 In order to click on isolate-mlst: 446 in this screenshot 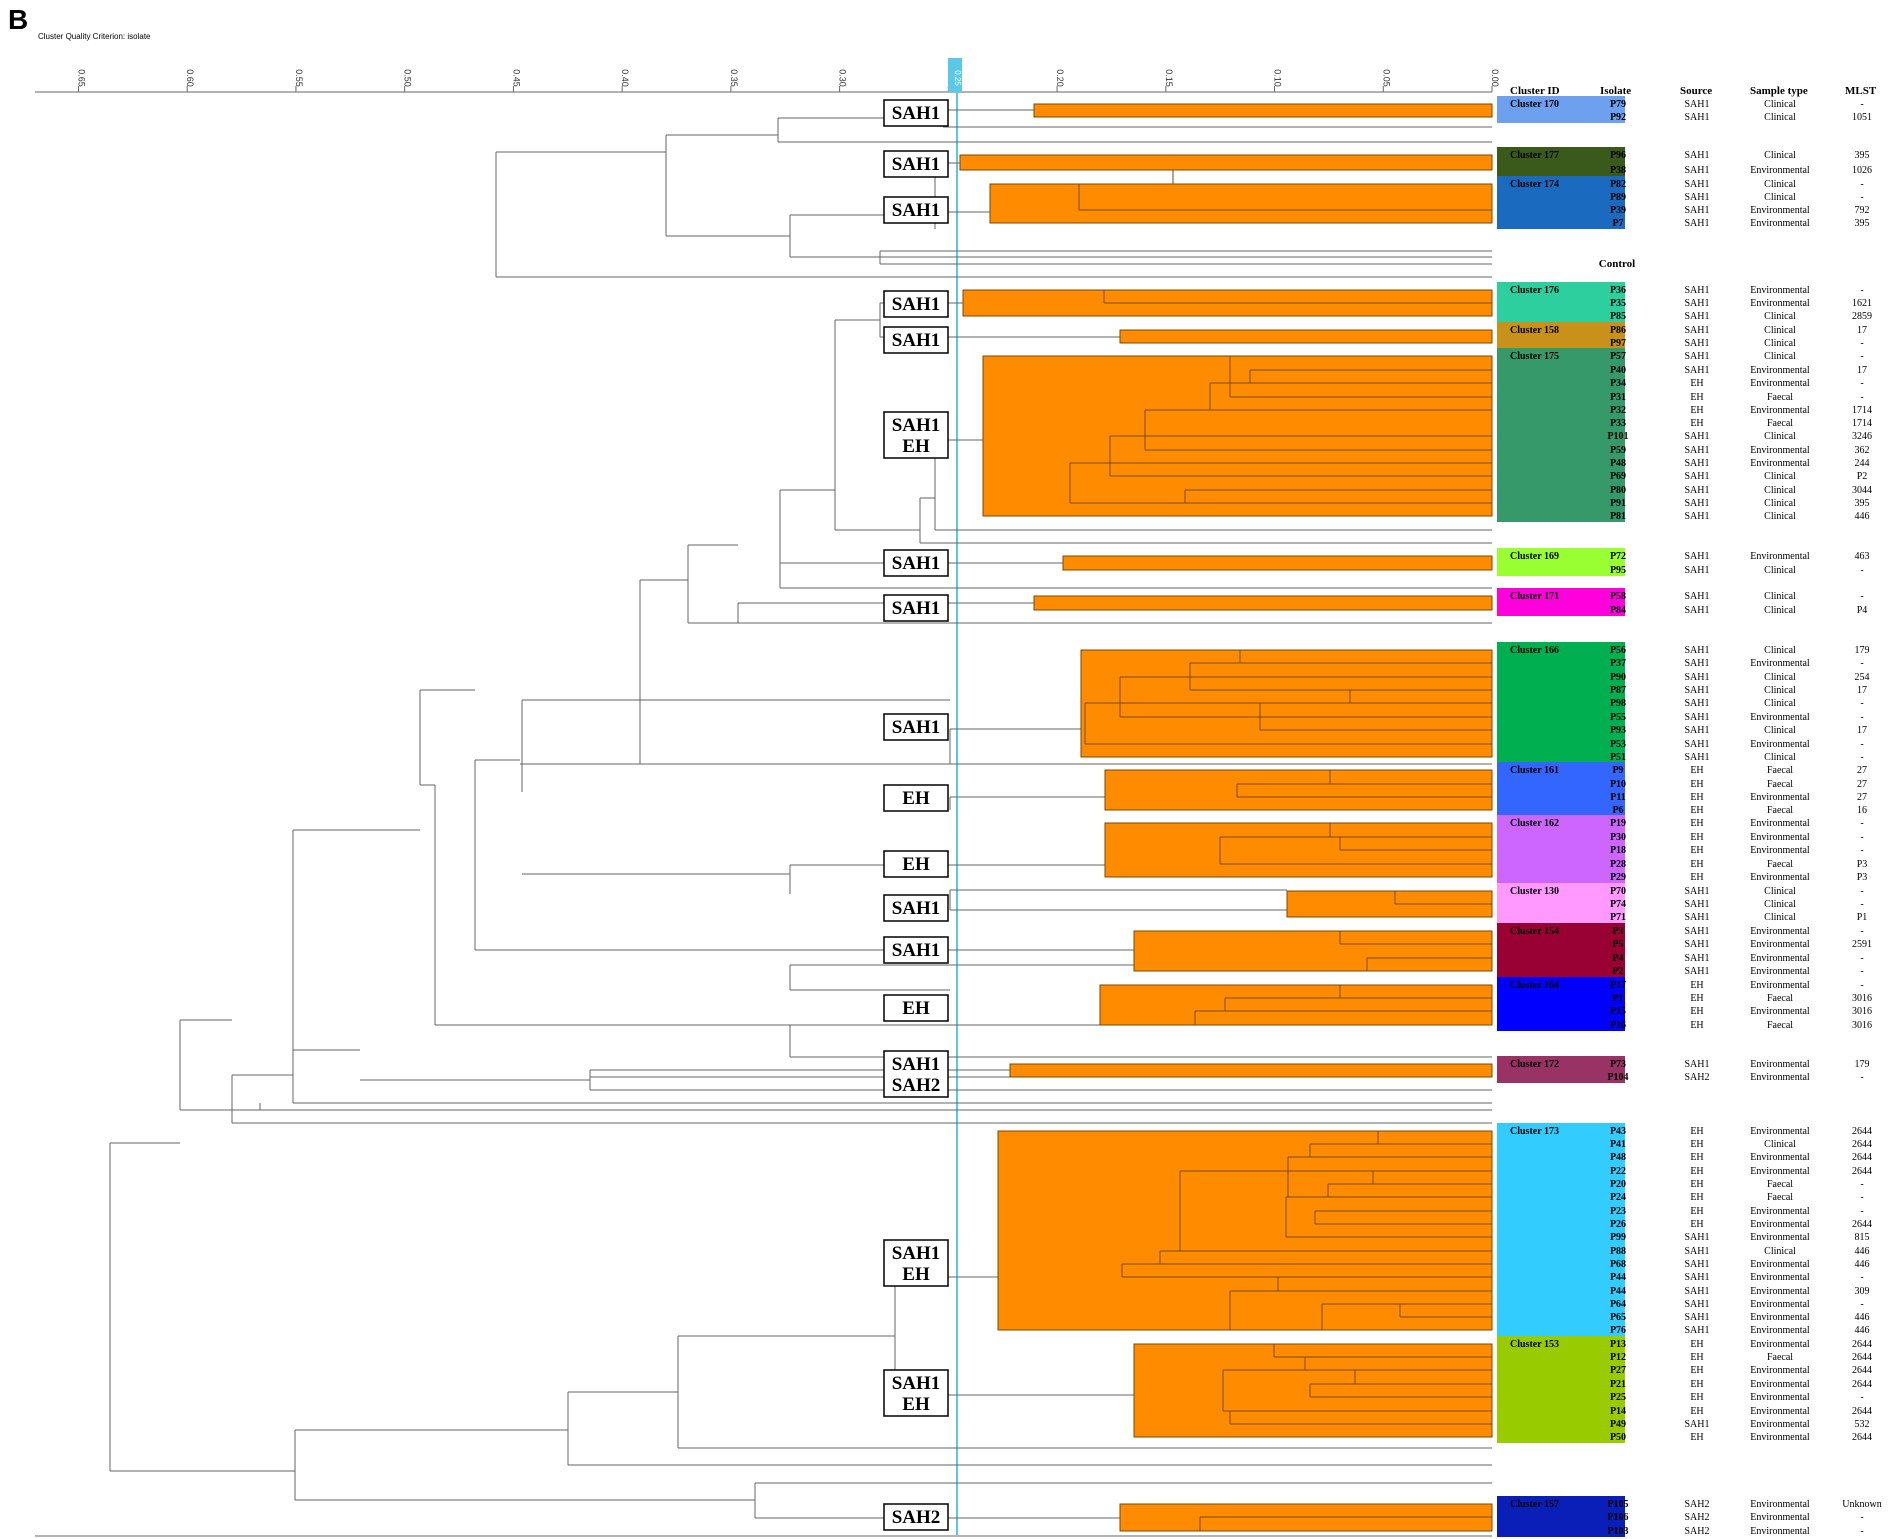, I will do `click(1862, 1317)`.